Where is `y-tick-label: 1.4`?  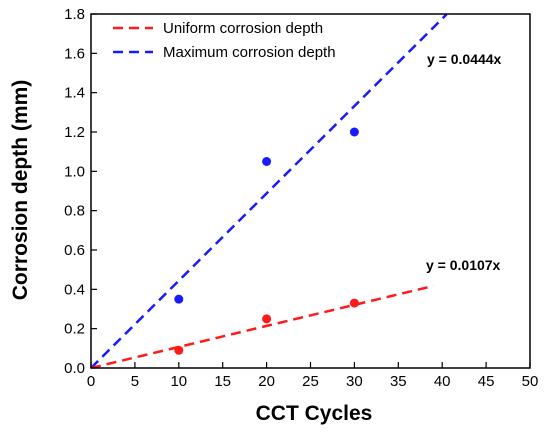
y-tick-label: 1.4 is located at coordinates (74, 93).